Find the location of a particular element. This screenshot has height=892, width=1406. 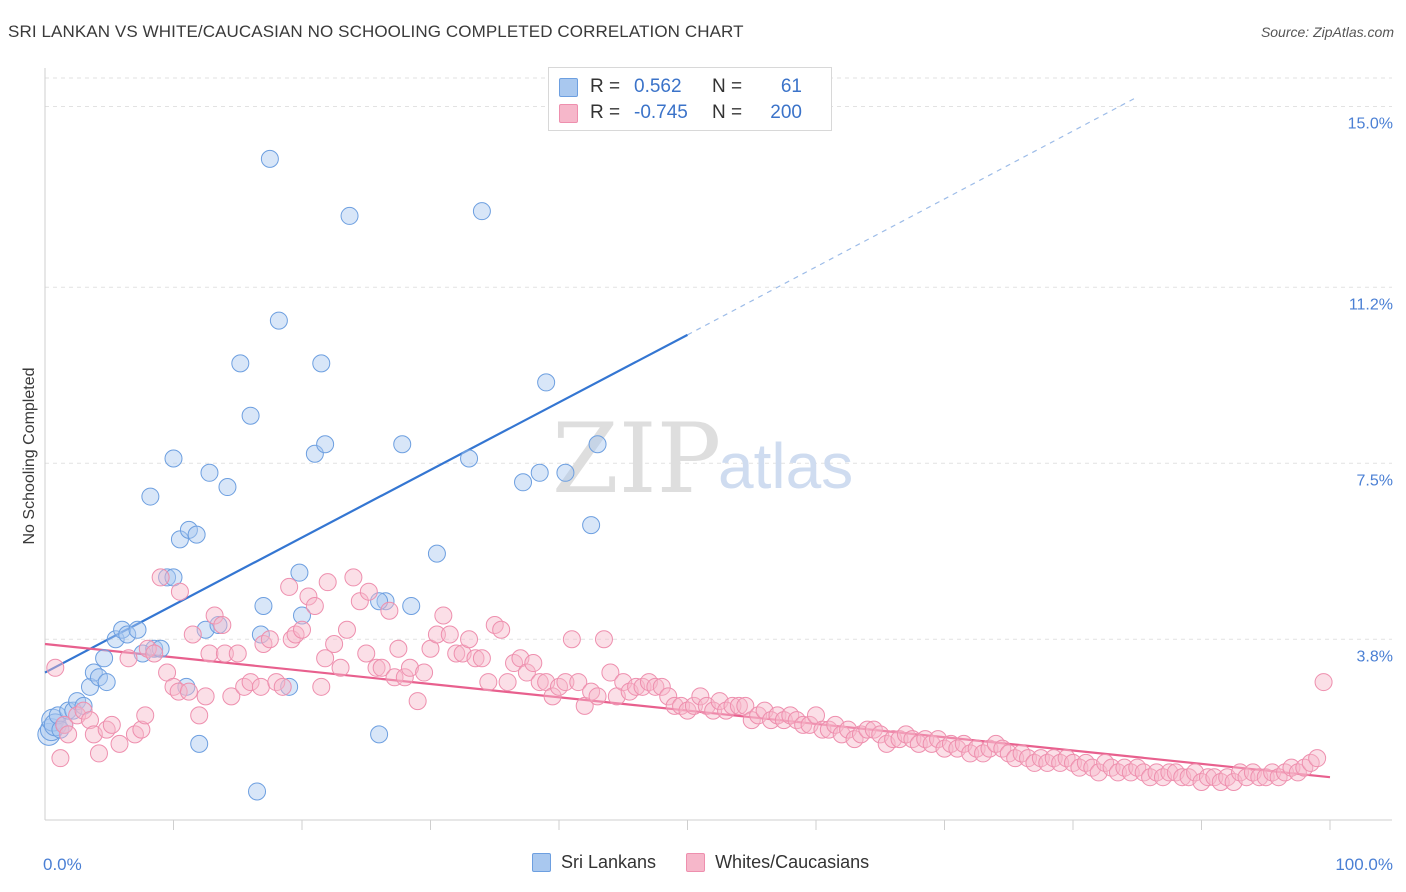

series-label-sri-lankans: Sri Lankans is located at coordinates (609, 862).